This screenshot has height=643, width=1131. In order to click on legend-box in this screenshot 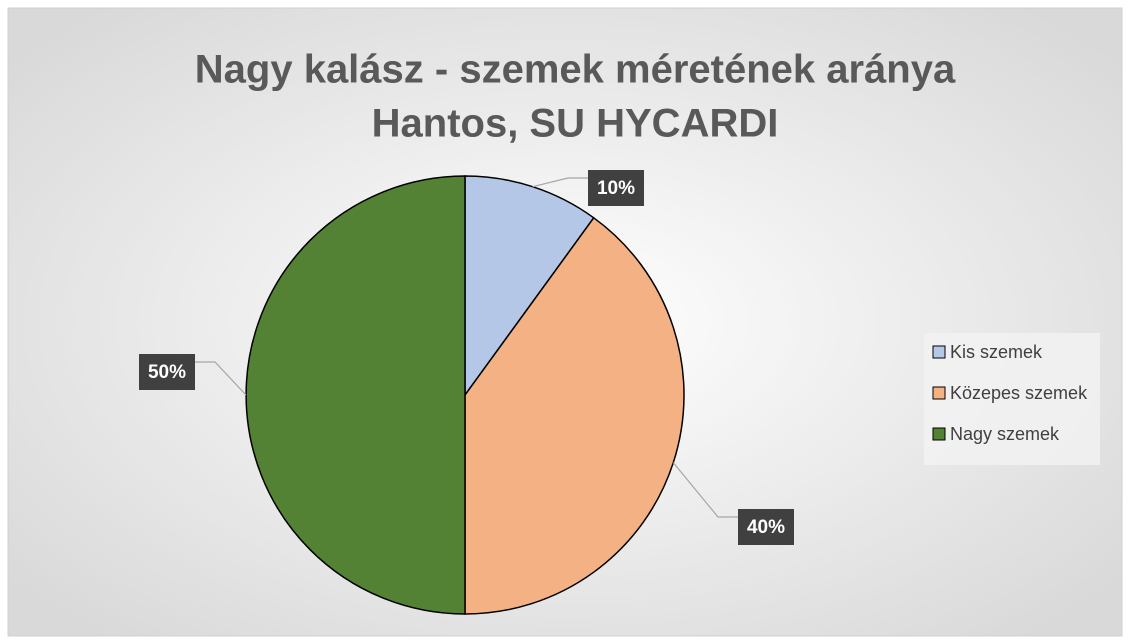, I will do `click(1012, 399)`.